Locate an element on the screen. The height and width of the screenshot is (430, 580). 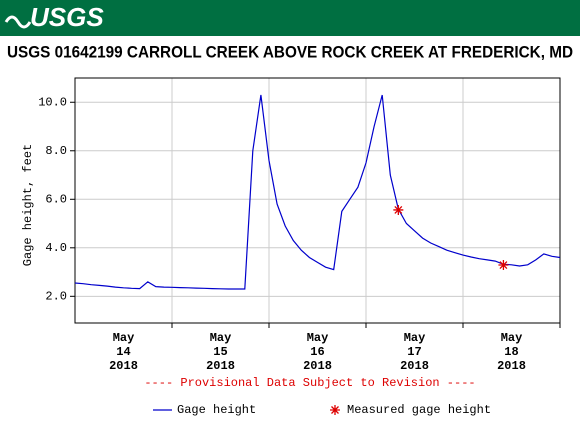
legend-label: Gage height is located at coordinates (216, 410).